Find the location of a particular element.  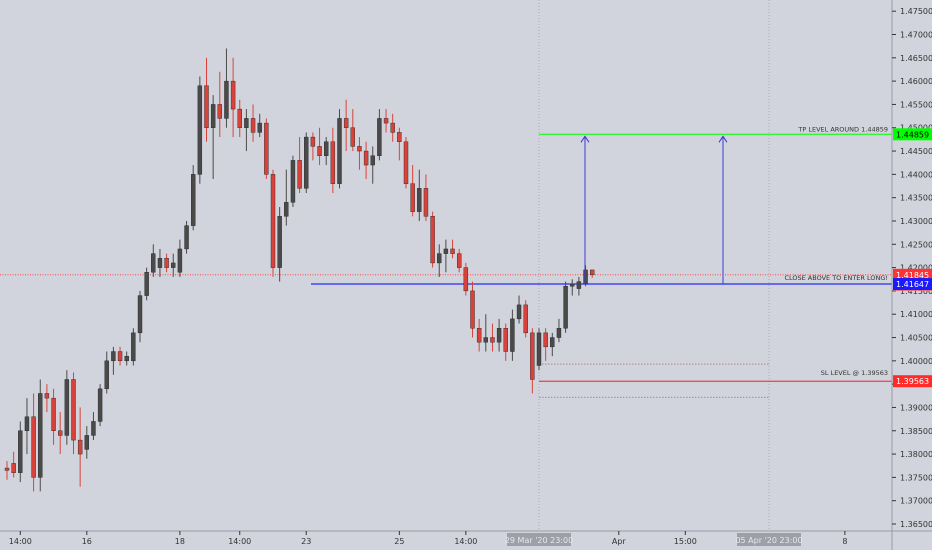

y-tick-label: 1.45500 is located at coordinates (916, 104).